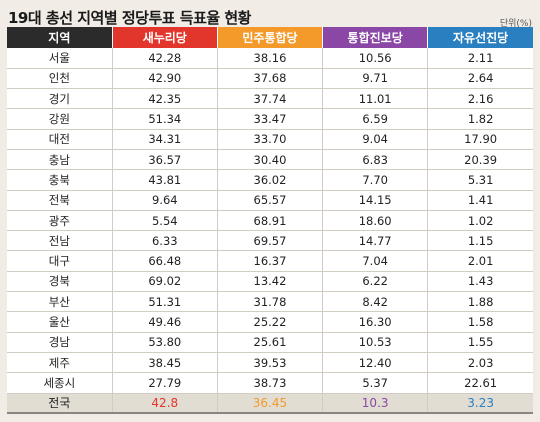 The width and height of the screenshot is (540, 422). What do you see at coordinates (60, 261) in the screenshot?
I see `cell-region: 대구` at bounding box center [60, 261].